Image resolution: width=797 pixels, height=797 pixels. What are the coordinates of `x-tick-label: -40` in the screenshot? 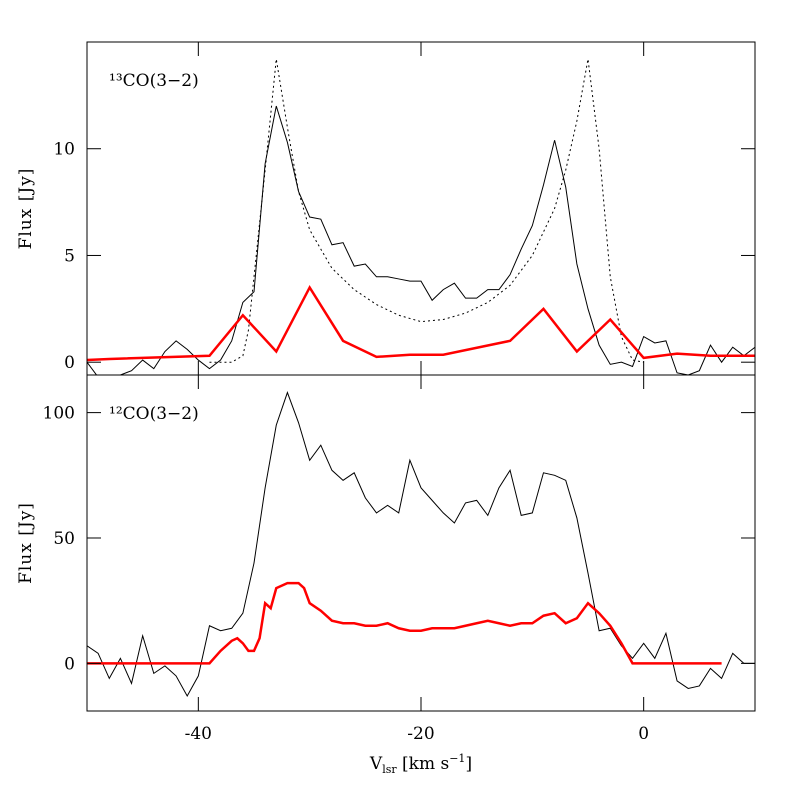 It's located at (198, 734).